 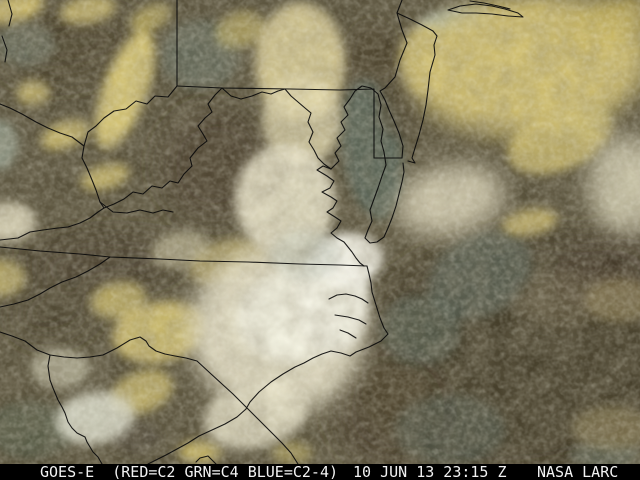 I want to click on credit-label: NASA LARC, so click(x=578, y=471).